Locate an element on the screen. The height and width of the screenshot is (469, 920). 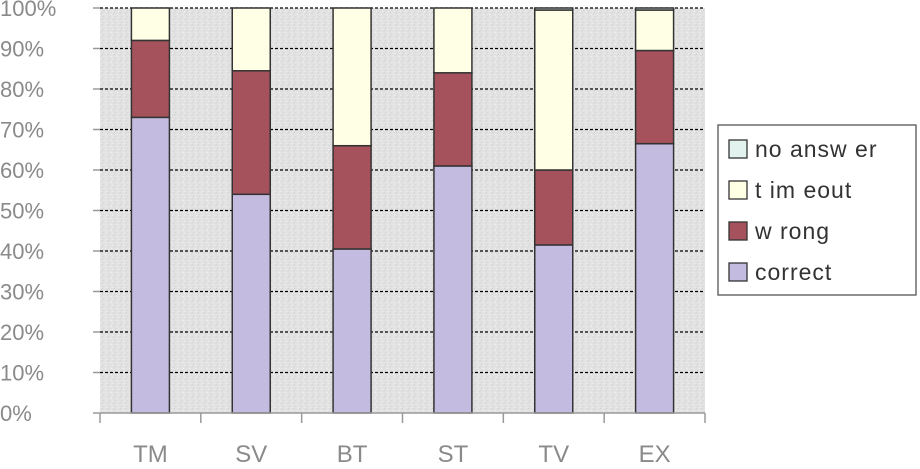
y-tick-label: 50% is located at coordinates (22, 211).